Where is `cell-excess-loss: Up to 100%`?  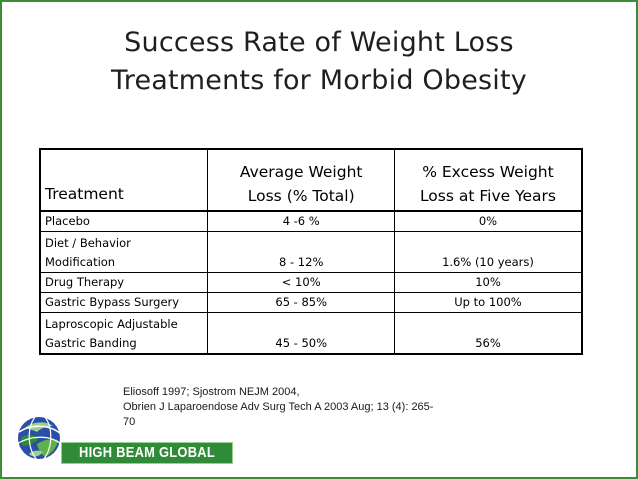
cell-excess-loss: Up to 100% is located at coordinates (488, 302).